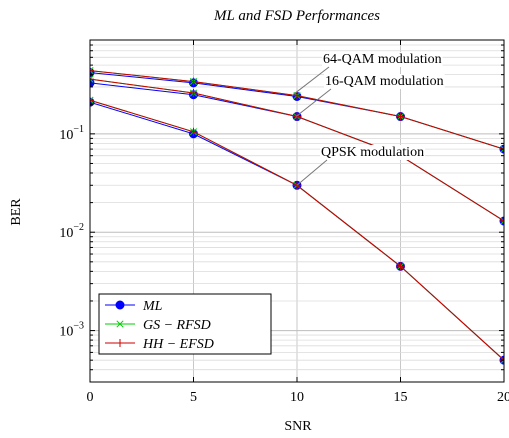 This screenshot has height=438, width=509. What do you see at coordinates (71, 231) in the screenshot?
I see `y-tick-label: 10⁻²` at bounding box center [71, 231].